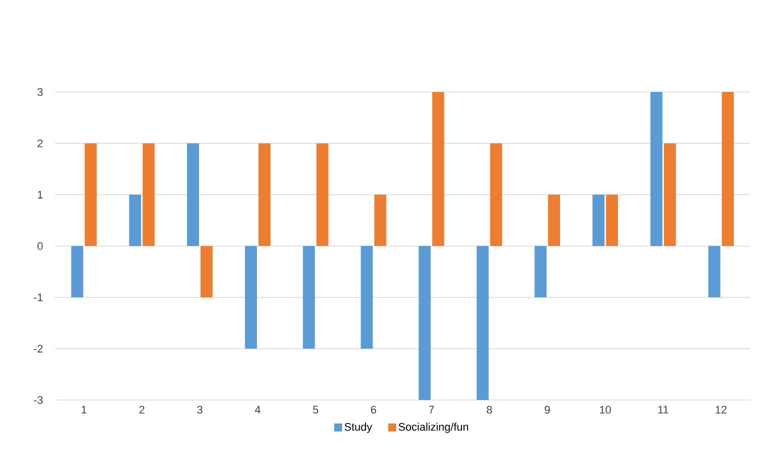  I want to click on y-tick-label: -3, so click(38, 400).